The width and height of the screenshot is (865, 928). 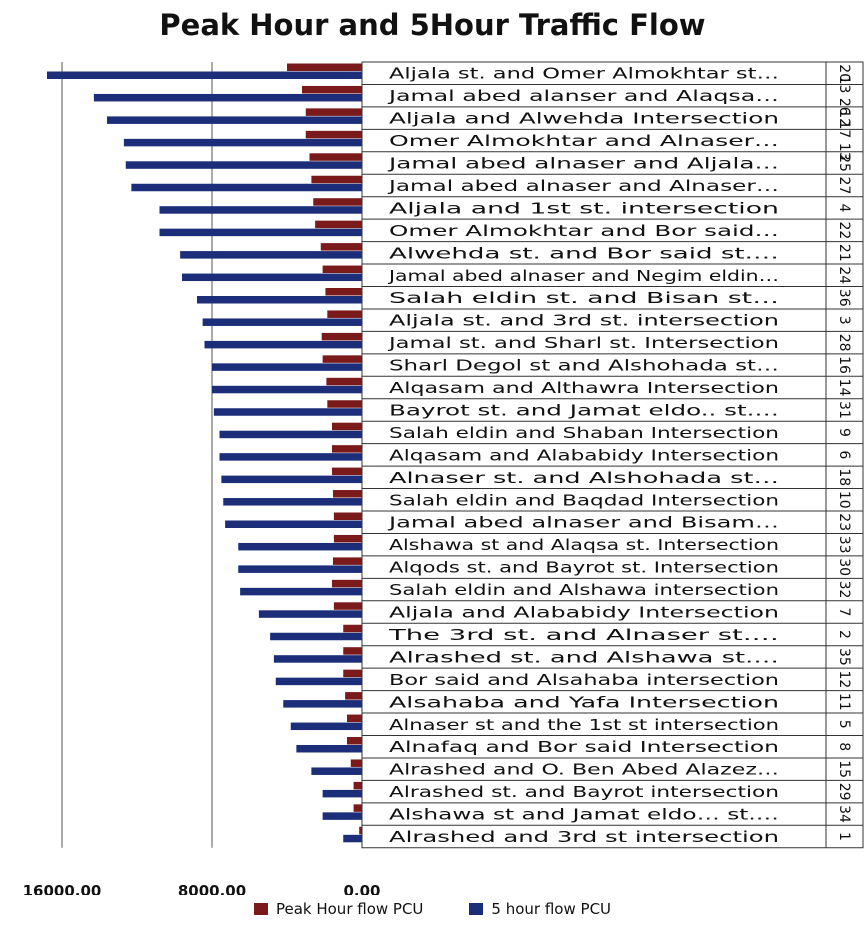 I want to click on row-id: 5, so click(x=844, y=724).